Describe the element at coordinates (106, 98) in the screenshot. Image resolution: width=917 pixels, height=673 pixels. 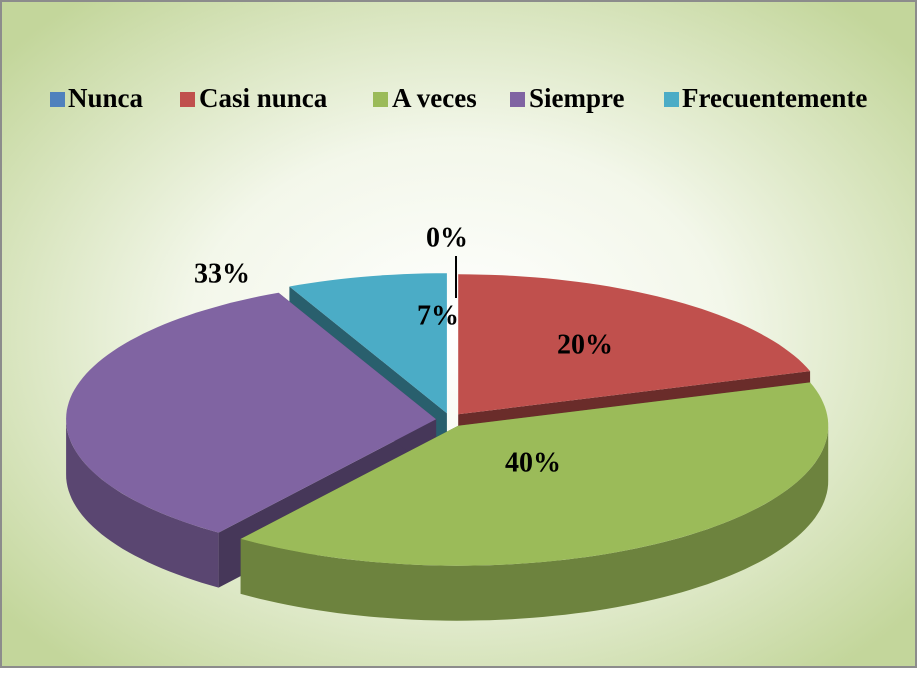
I see `legend-label: Nunca` at that location.